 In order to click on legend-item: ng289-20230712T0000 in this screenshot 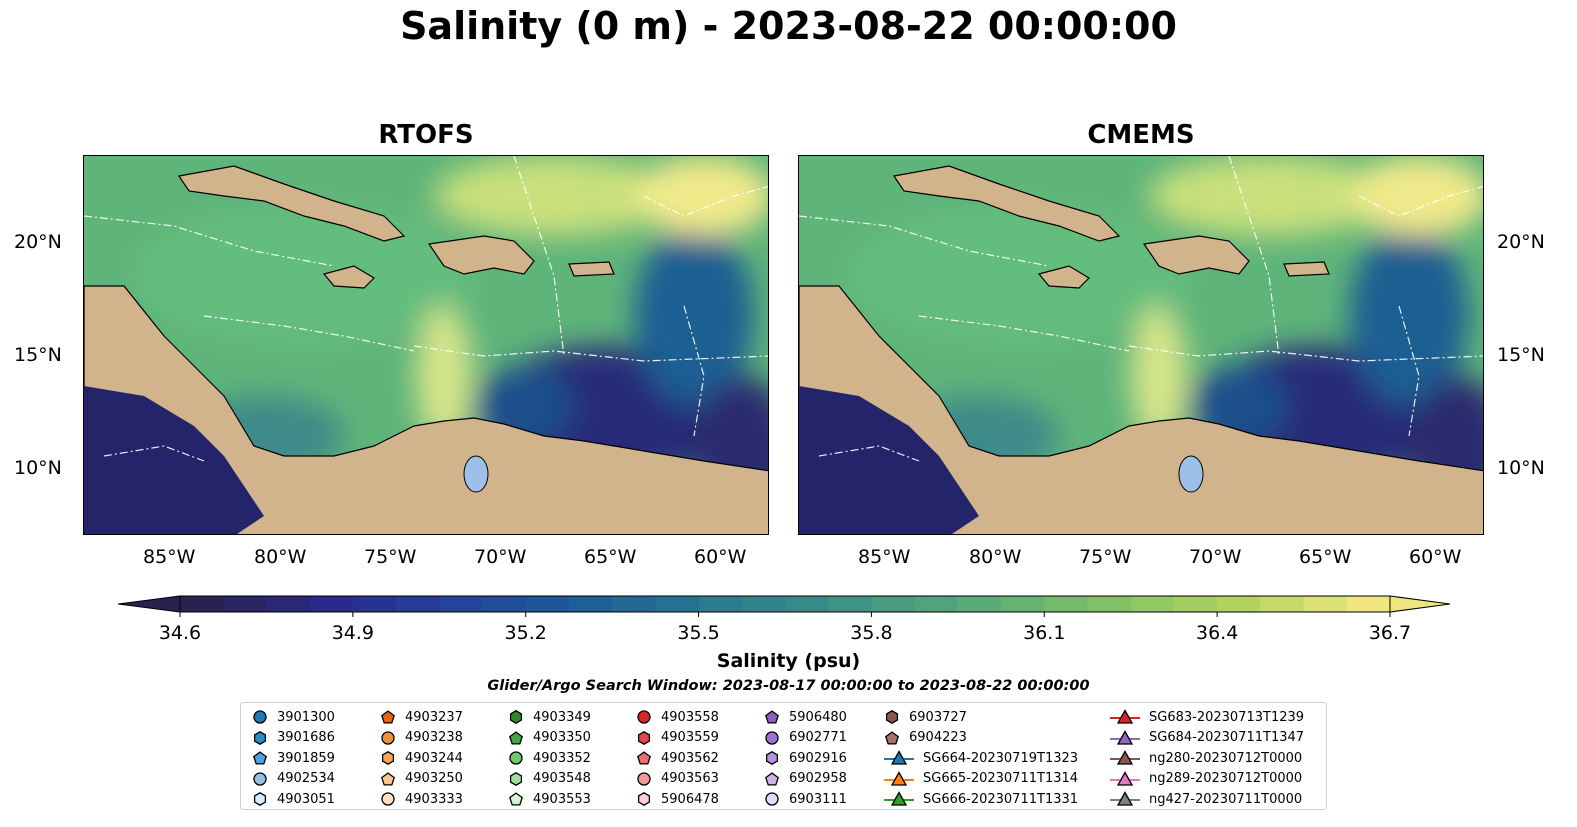, I will do `click(1206, 779)`.